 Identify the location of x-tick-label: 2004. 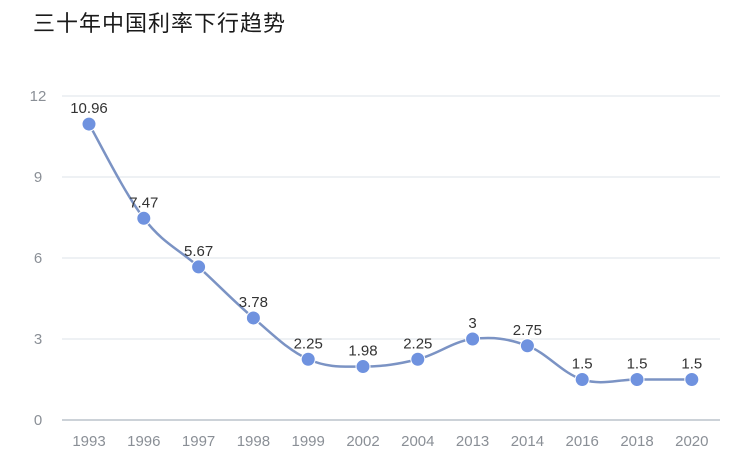
(417, 441).